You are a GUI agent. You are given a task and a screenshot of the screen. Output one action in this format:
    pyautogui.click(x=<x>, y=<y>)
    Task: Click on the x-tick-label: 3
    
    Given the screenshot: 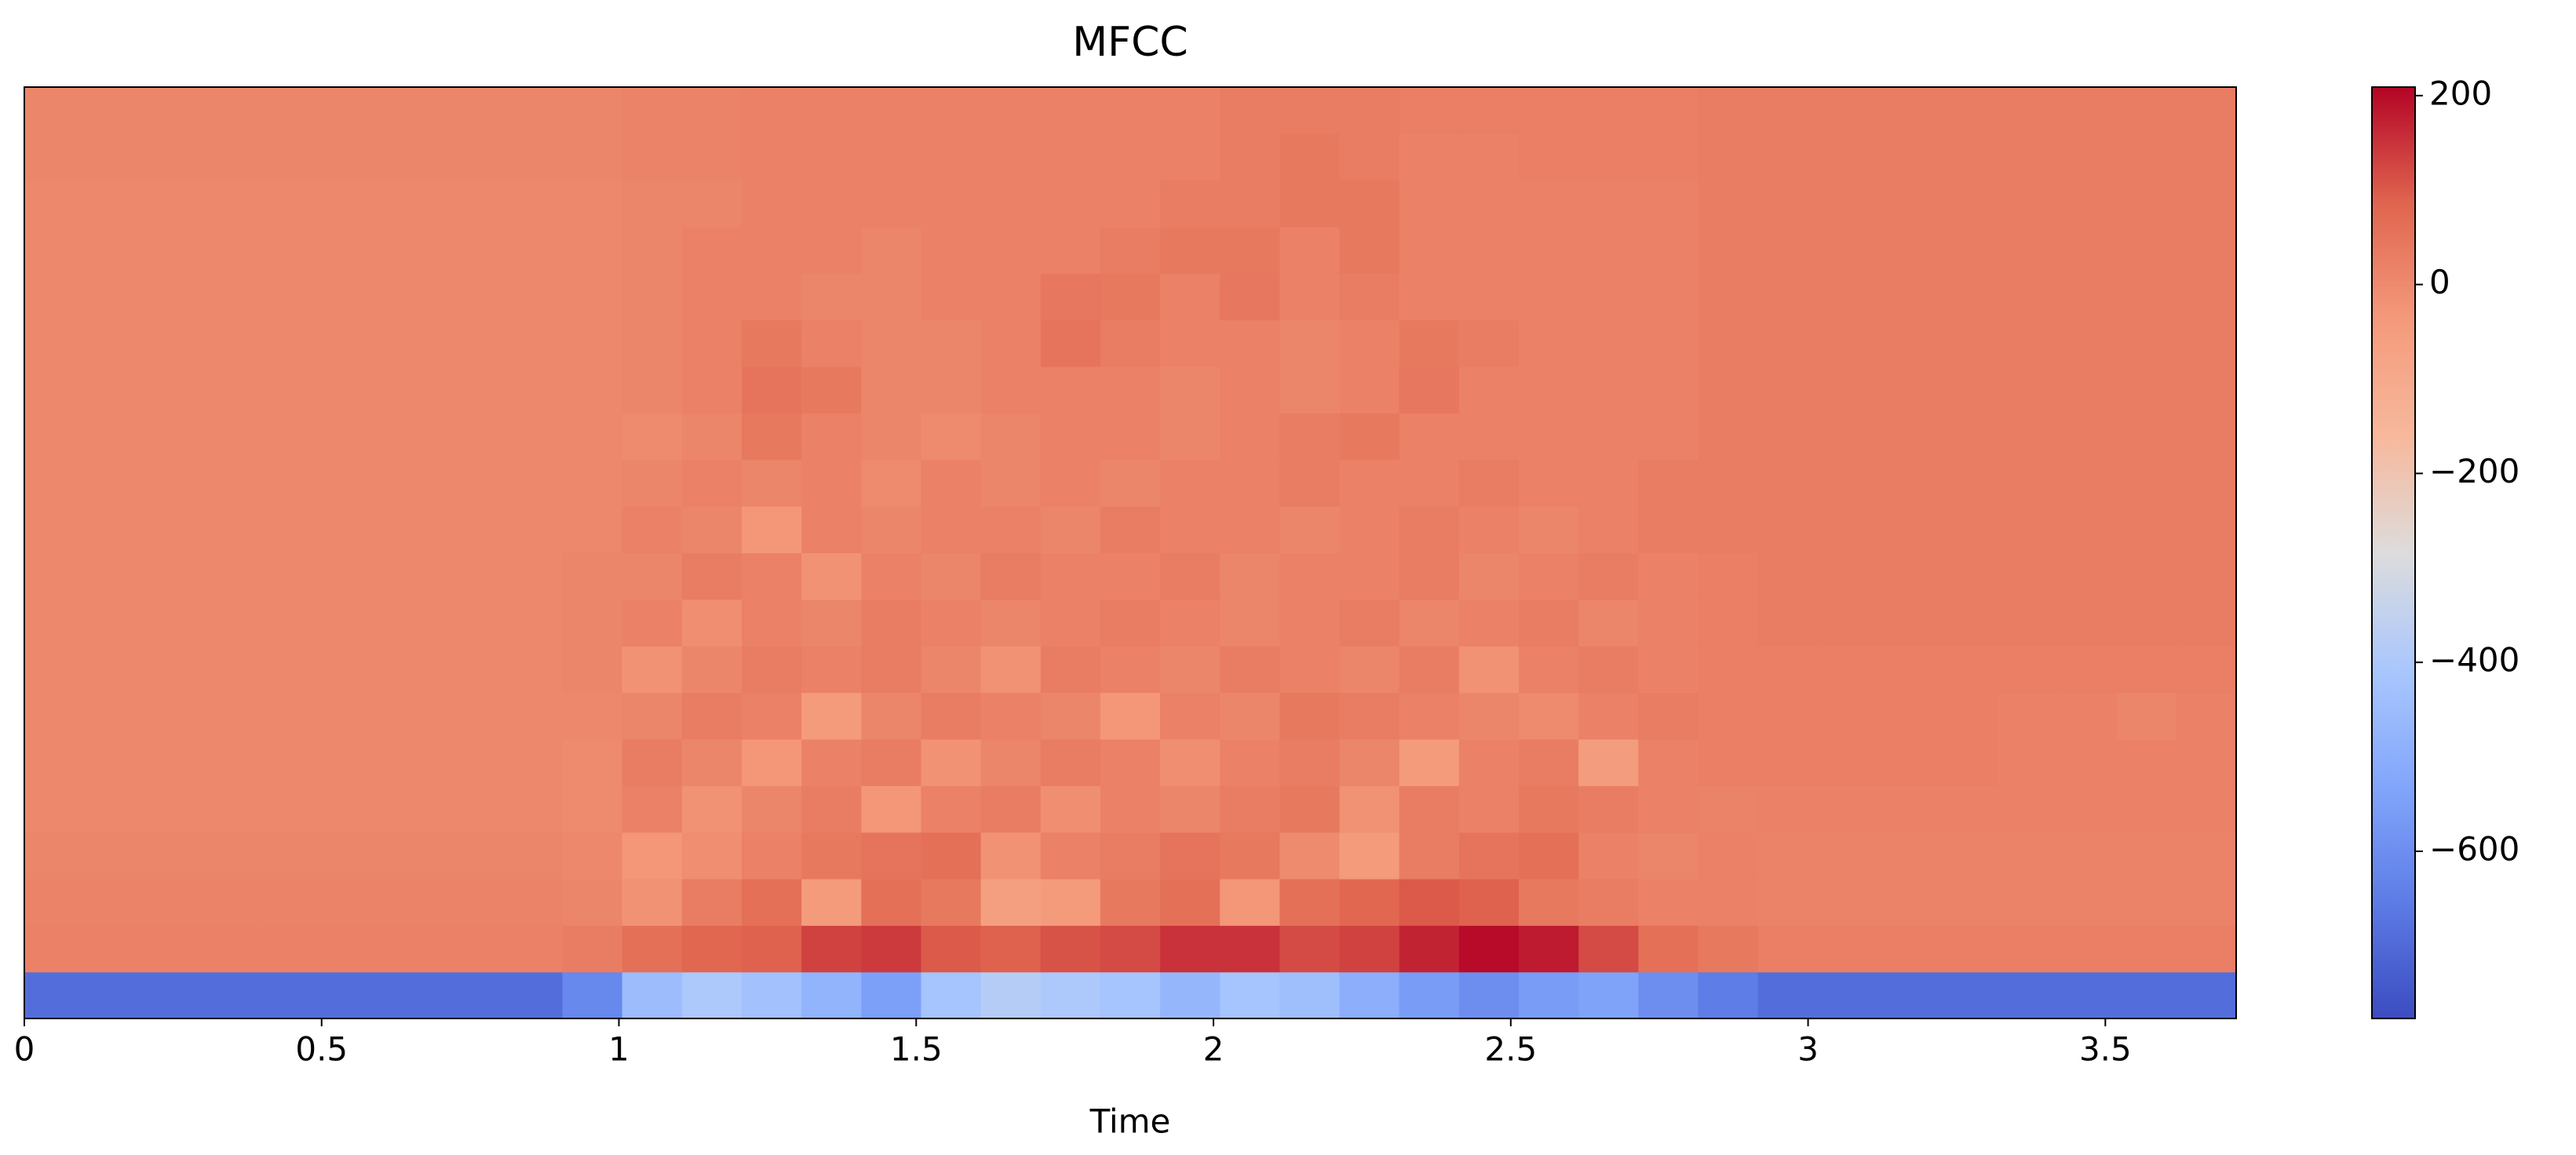 What is the action you would take?
    pyautogui.click(x=1808, y=1049)
    